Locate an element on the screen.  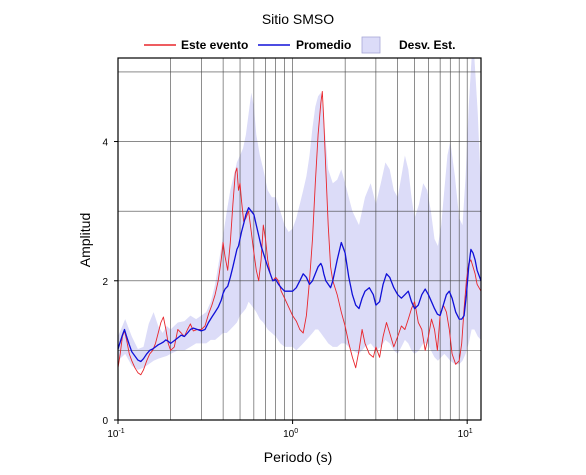
legend: Este evento Promedio Desv. Est. is located at coordinates (299, 45).